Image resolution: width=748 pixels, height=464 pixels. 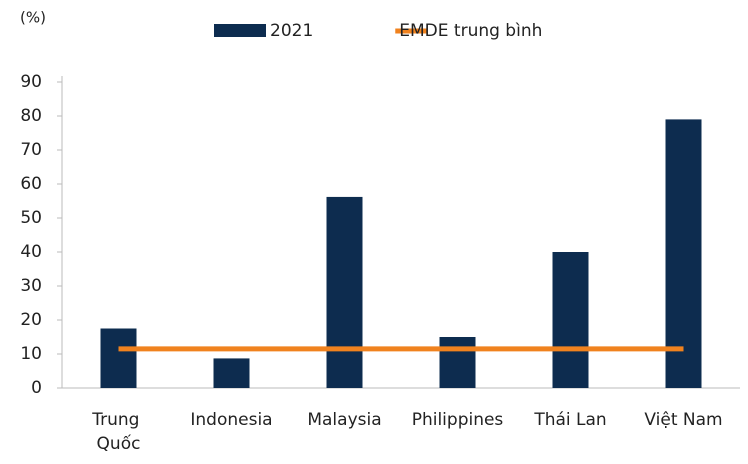 I want to click on x-tick-label: Trung Quốc, so click(x=118, y=432).